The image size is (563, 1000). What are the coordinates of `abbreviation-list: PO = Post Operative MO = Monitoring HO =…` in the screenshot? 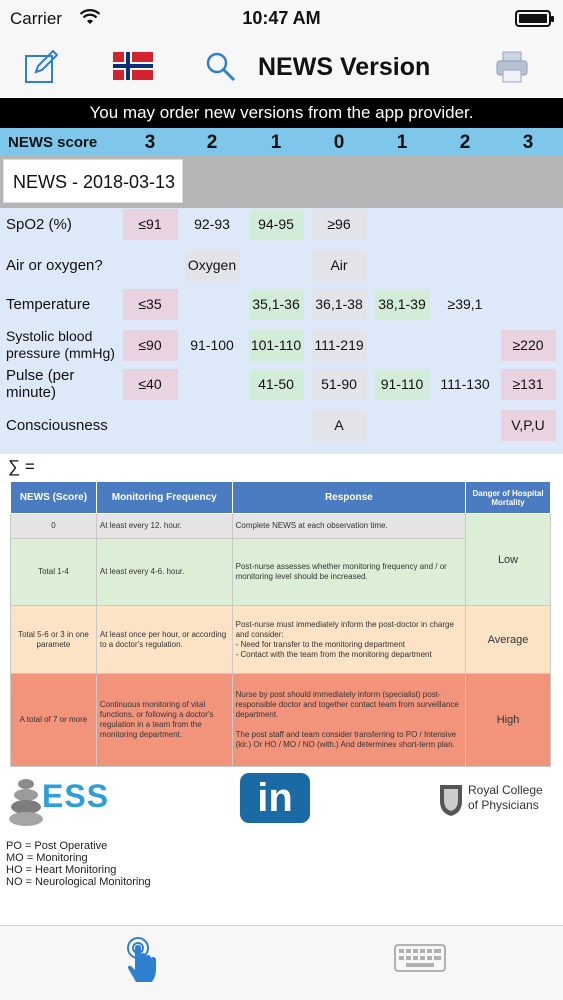 It's located at (78, 864).